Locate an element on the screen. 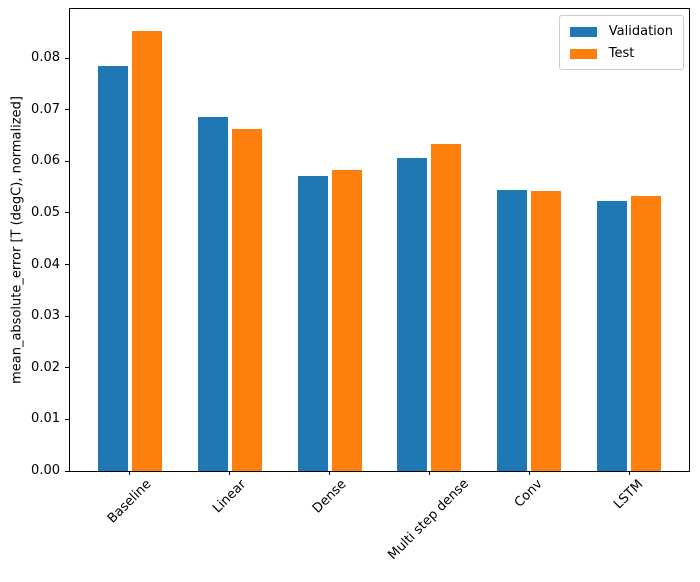 This screenshot has width=700, height=582. legend-row: Validation is located at coordinates (621, 31).